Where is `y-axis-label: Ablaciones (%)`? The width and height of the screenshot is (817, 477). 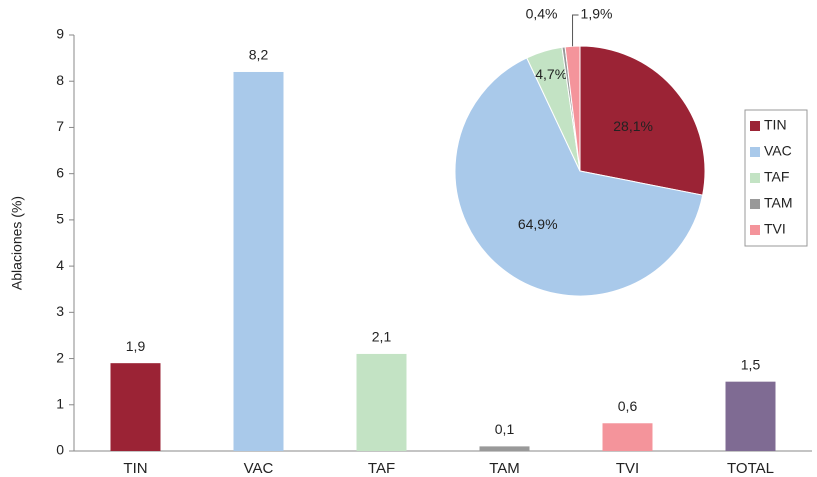
y-axis-label: Ablaciones (%) is located at coordinates (17, 243).